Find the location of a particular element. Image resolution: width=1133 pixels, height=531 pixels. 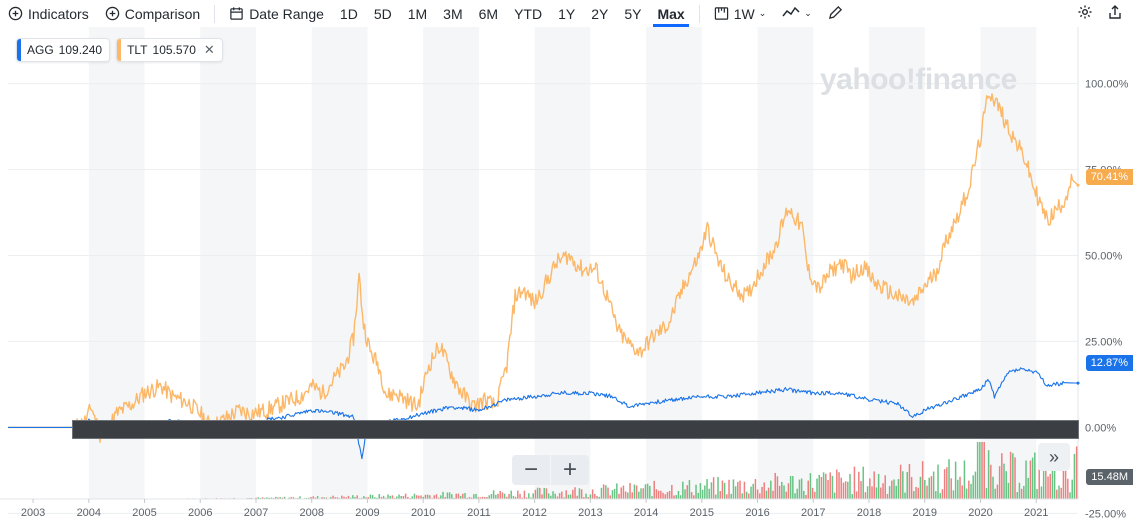

chevron-down-icon: ⌄ is located at coordinates (808, 13).